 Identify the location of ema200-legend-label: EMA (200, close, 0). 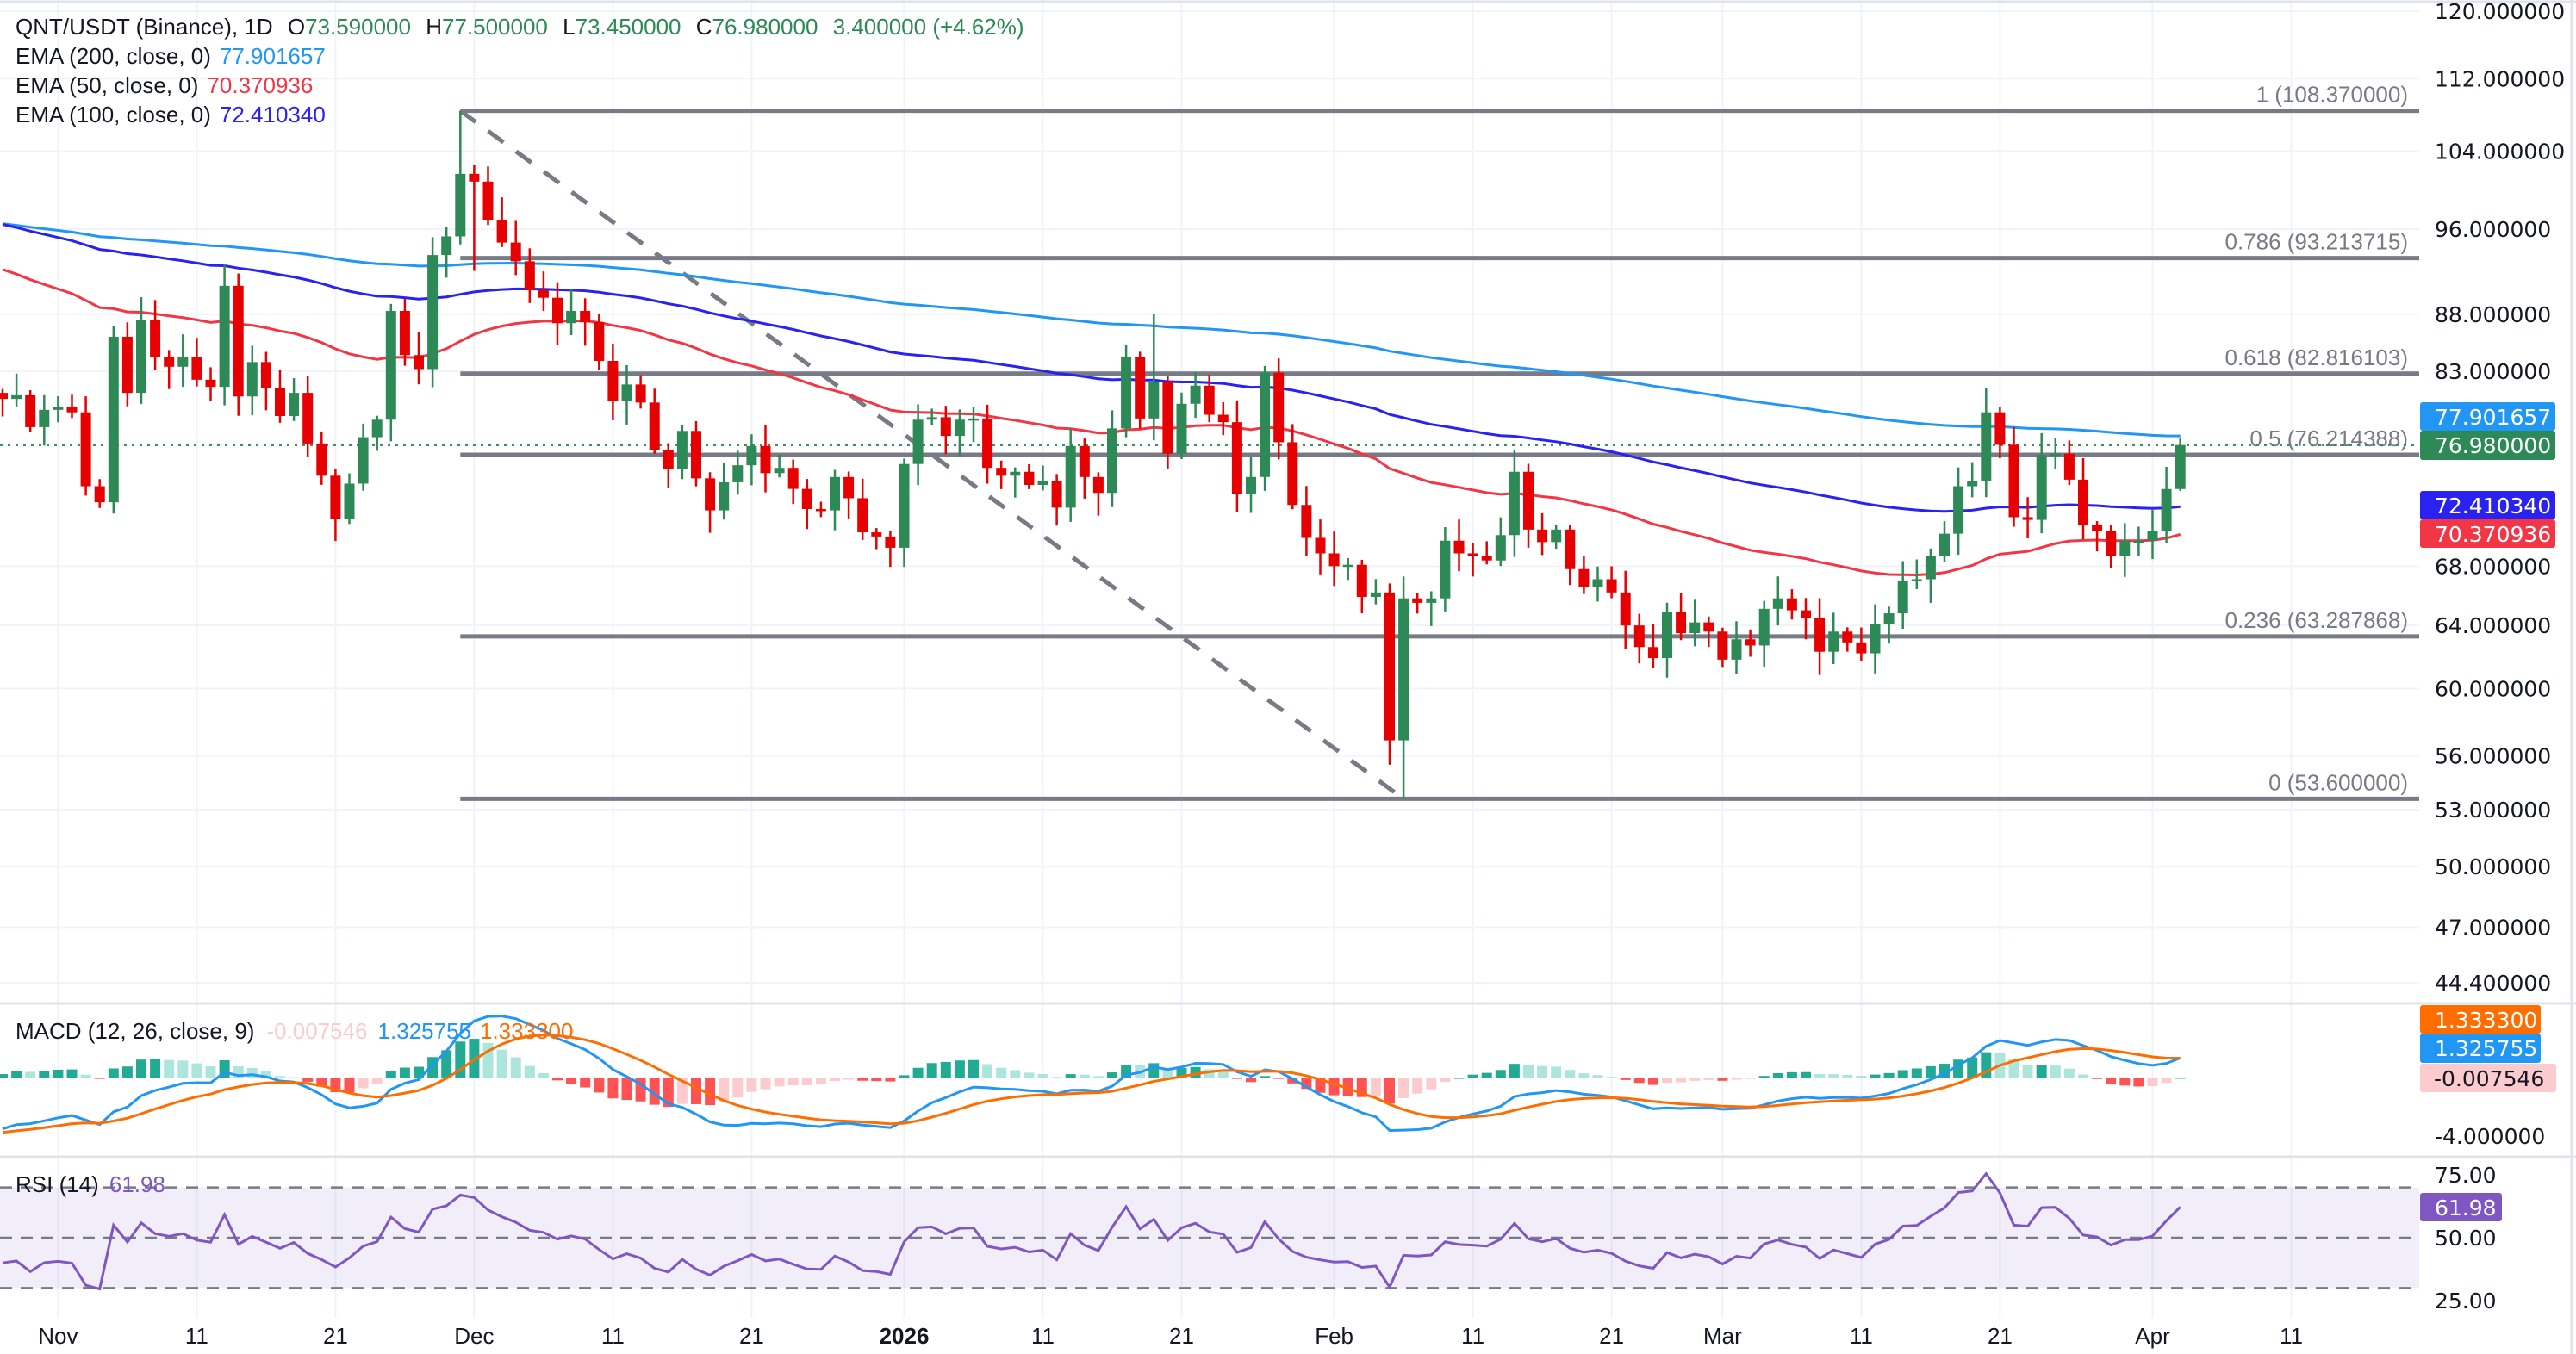
(114, 56).